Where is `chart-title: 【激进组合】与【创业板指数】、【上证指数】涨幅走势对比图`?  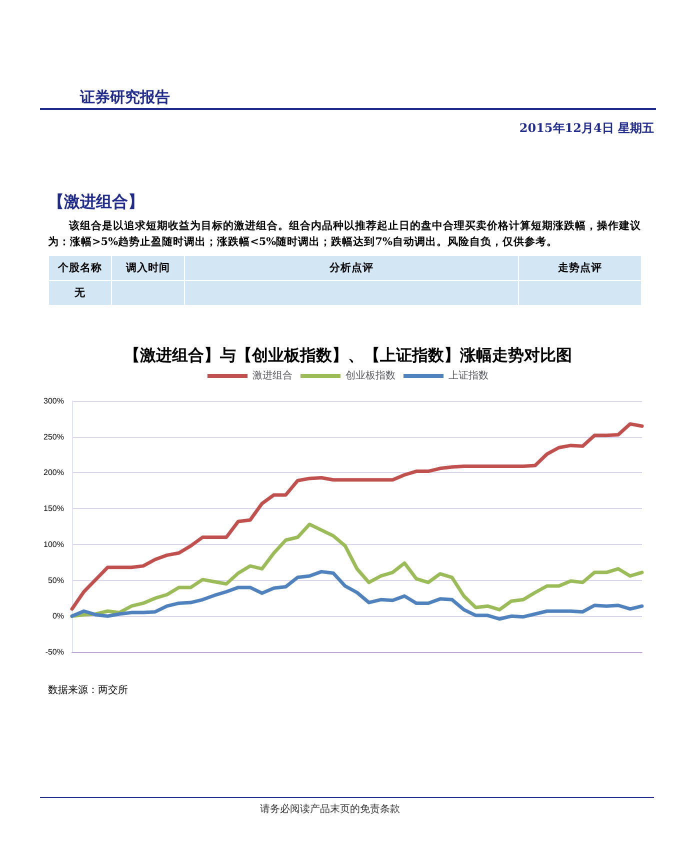
chart-title: 【激进组合】与【创业板指数】、【上证指数】涨幅走势对比图 is located at coordinates (348, 355).